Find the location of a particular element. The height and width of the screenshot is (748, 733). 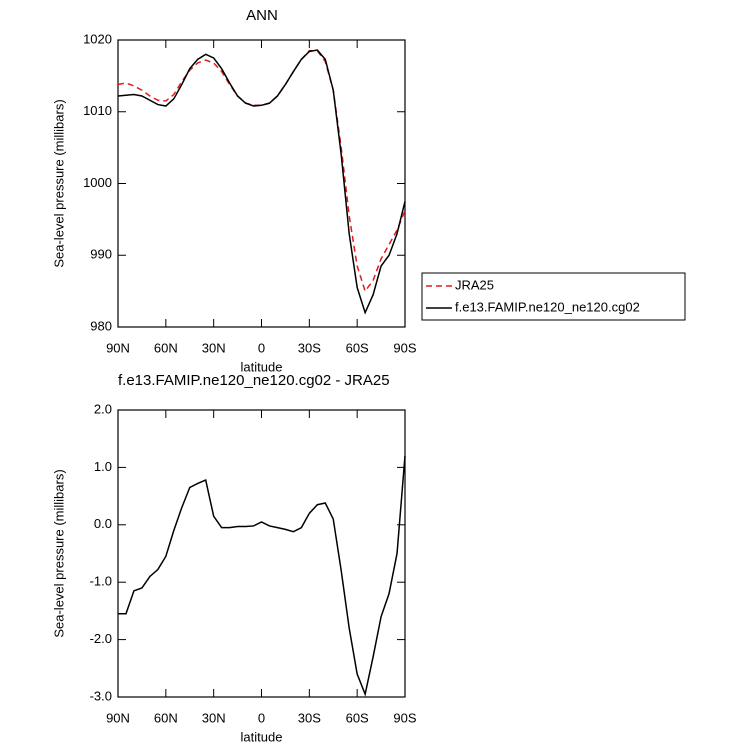

legend: JRA25 f.e13.FAMIP.ne120_ne120.cg02 is located at coordinates (553, 296).